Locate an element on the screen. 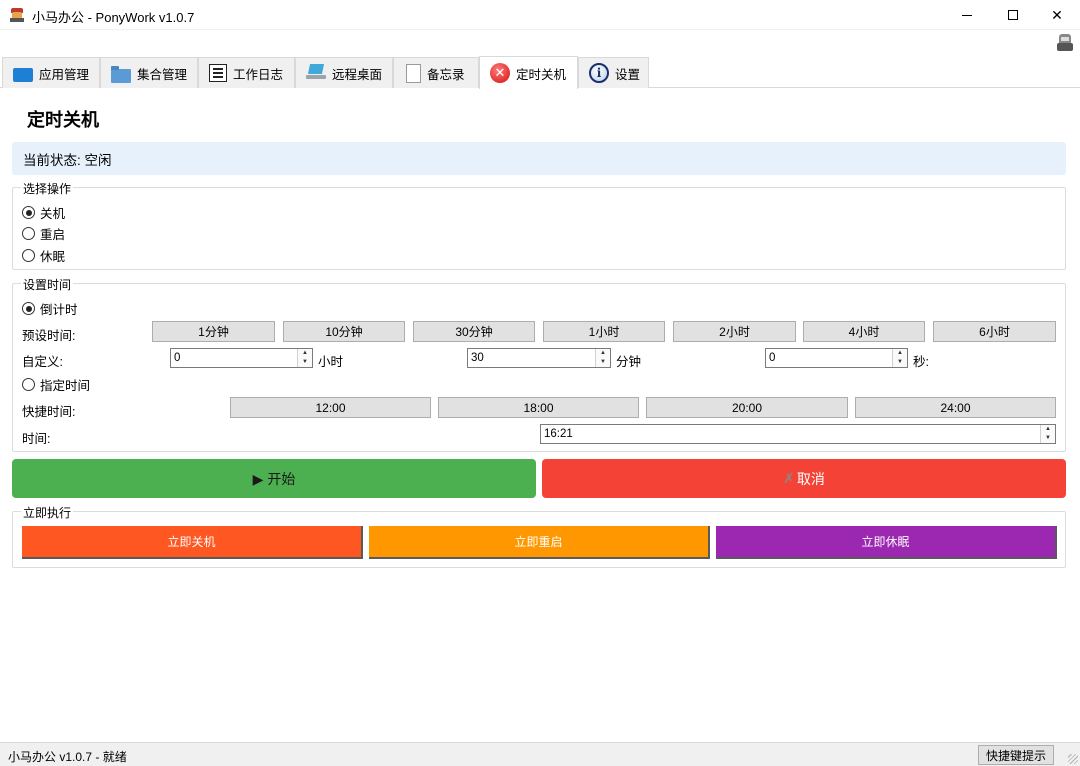 Image resolution: width=1080 pixels, height=766 pixels. radio-sleep: 休眠 is located at coordinates (43, 255).